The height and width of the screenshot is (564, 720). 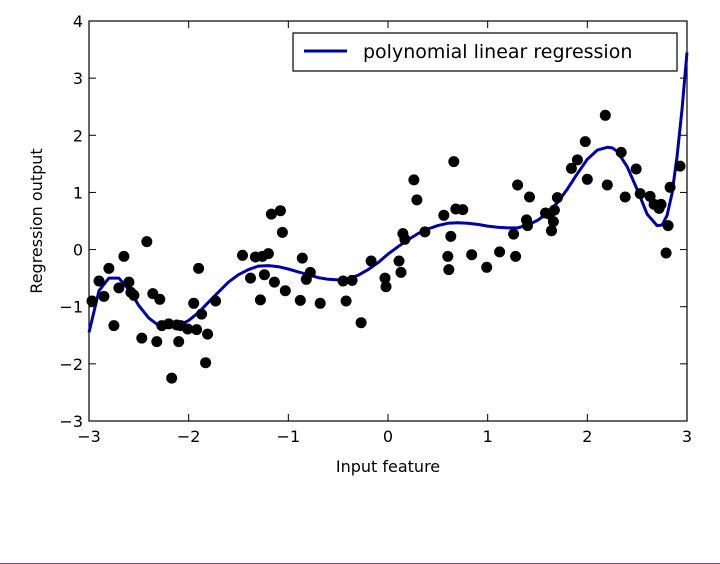 I want to click on y-tick-label: 1, so click(x=78, y=192).